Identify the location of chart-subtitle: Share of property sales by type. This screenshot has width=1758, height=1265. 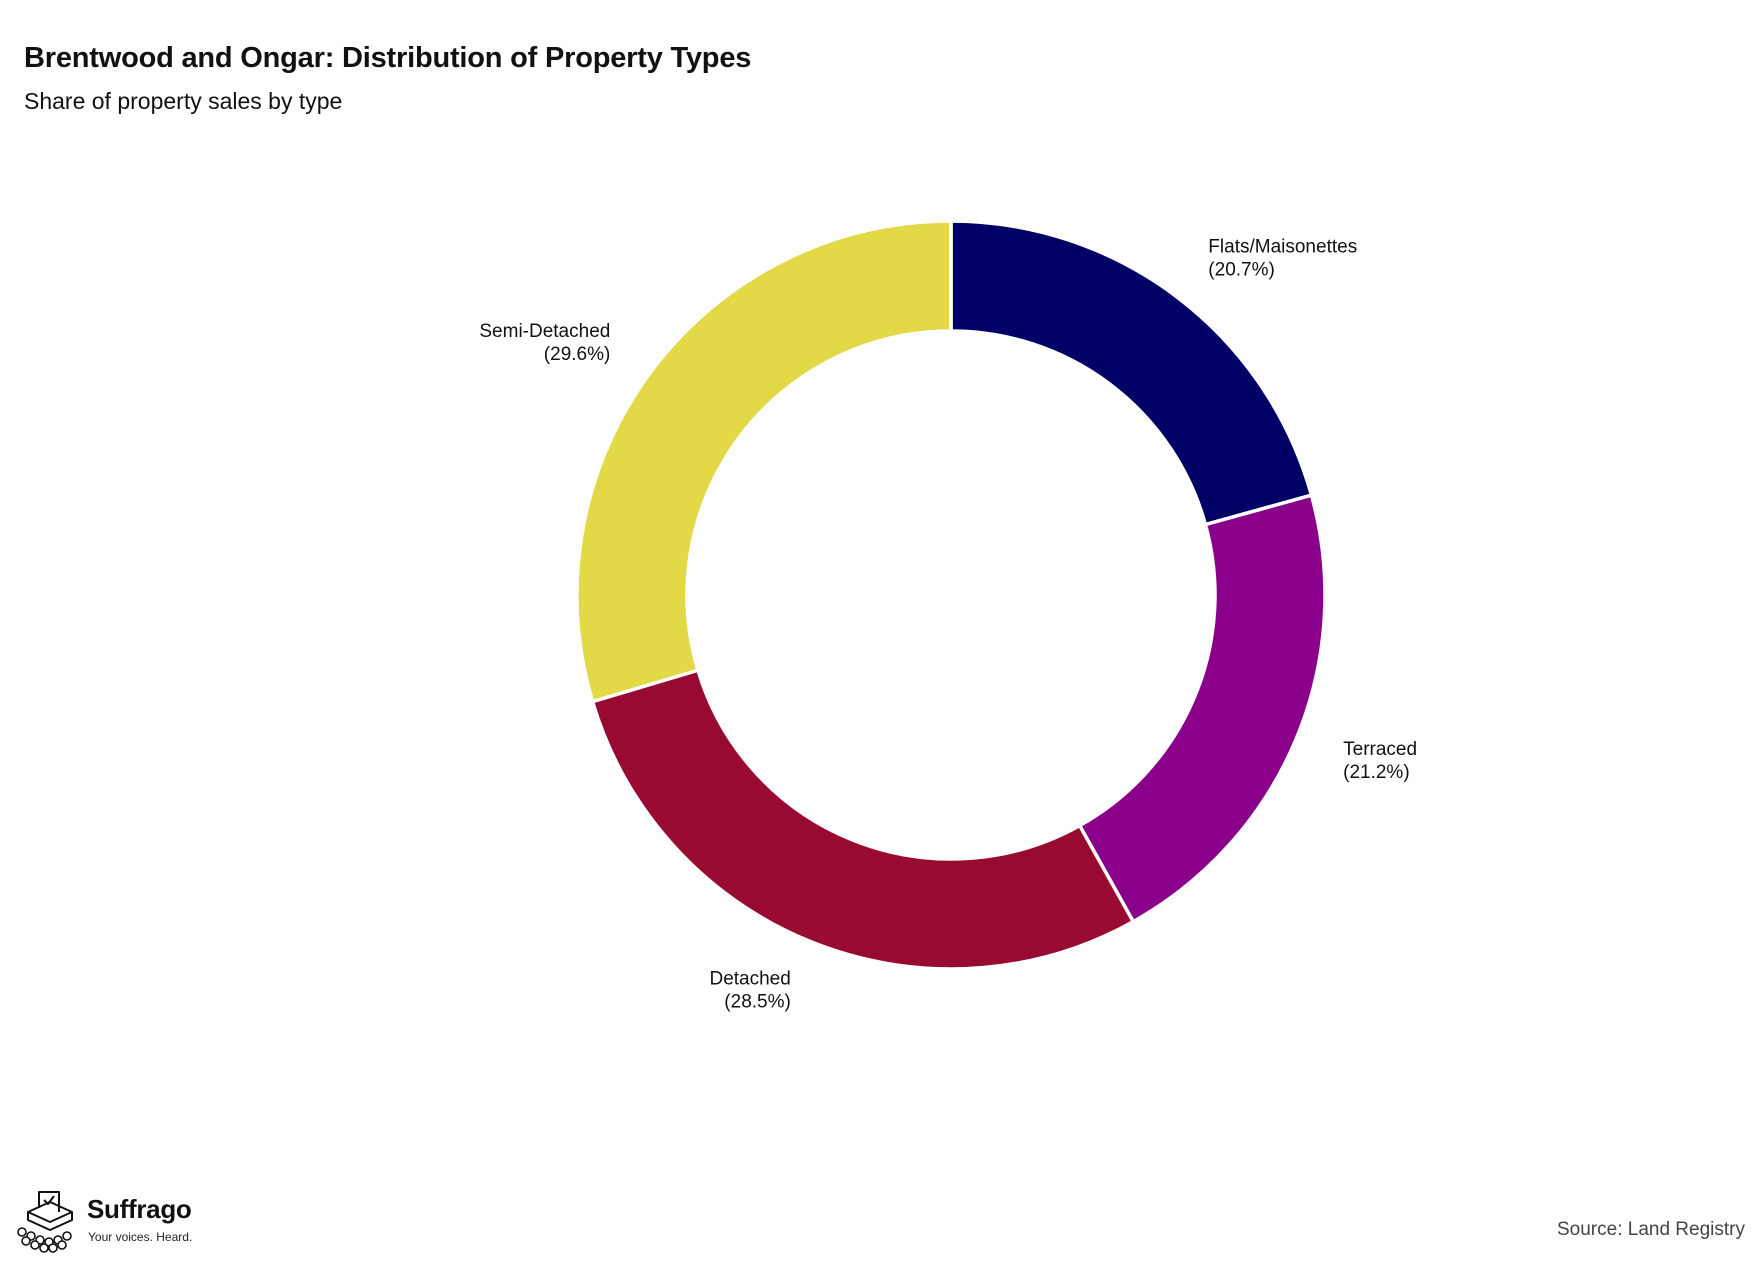
(183, 101).